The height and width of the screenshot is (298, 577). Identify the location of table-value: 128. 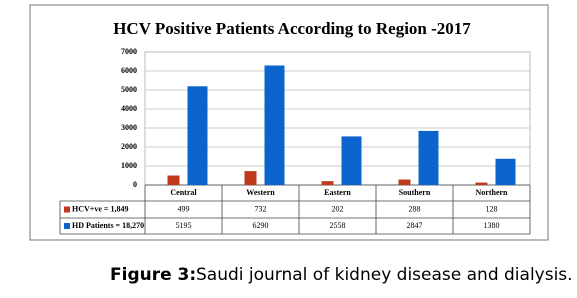
(492, 208).